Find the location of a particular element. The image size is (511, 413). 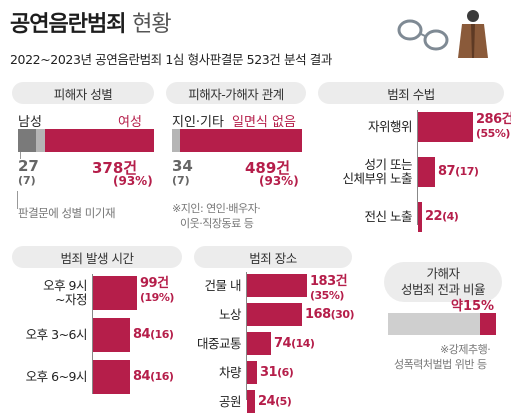

time-label-line: 오후 6~9시 is located at coordinates (56, 376).